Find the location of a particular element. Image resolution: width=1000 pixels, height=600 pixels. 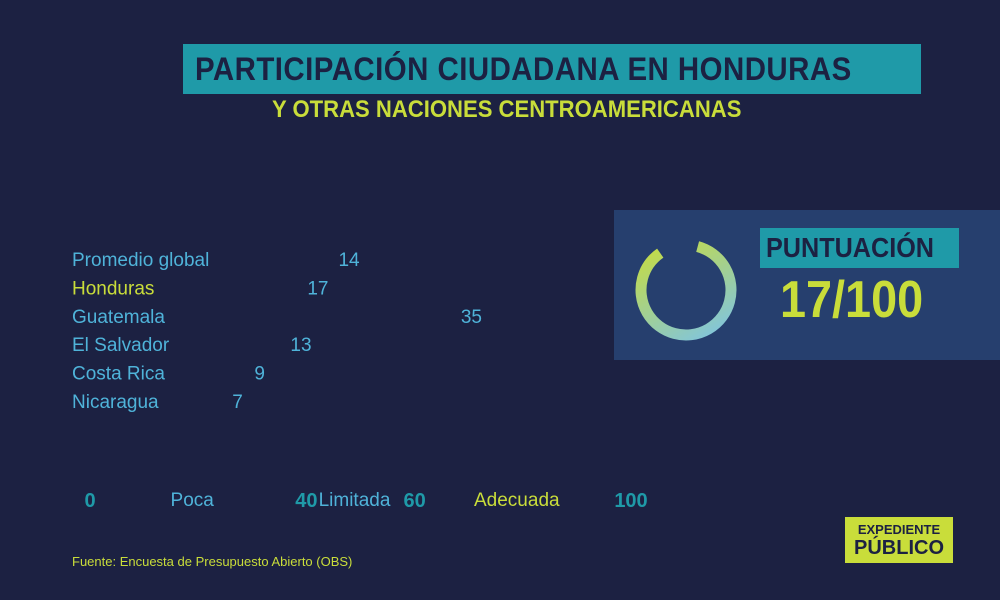

value-label: 35 is located at coordinates (471, 317).